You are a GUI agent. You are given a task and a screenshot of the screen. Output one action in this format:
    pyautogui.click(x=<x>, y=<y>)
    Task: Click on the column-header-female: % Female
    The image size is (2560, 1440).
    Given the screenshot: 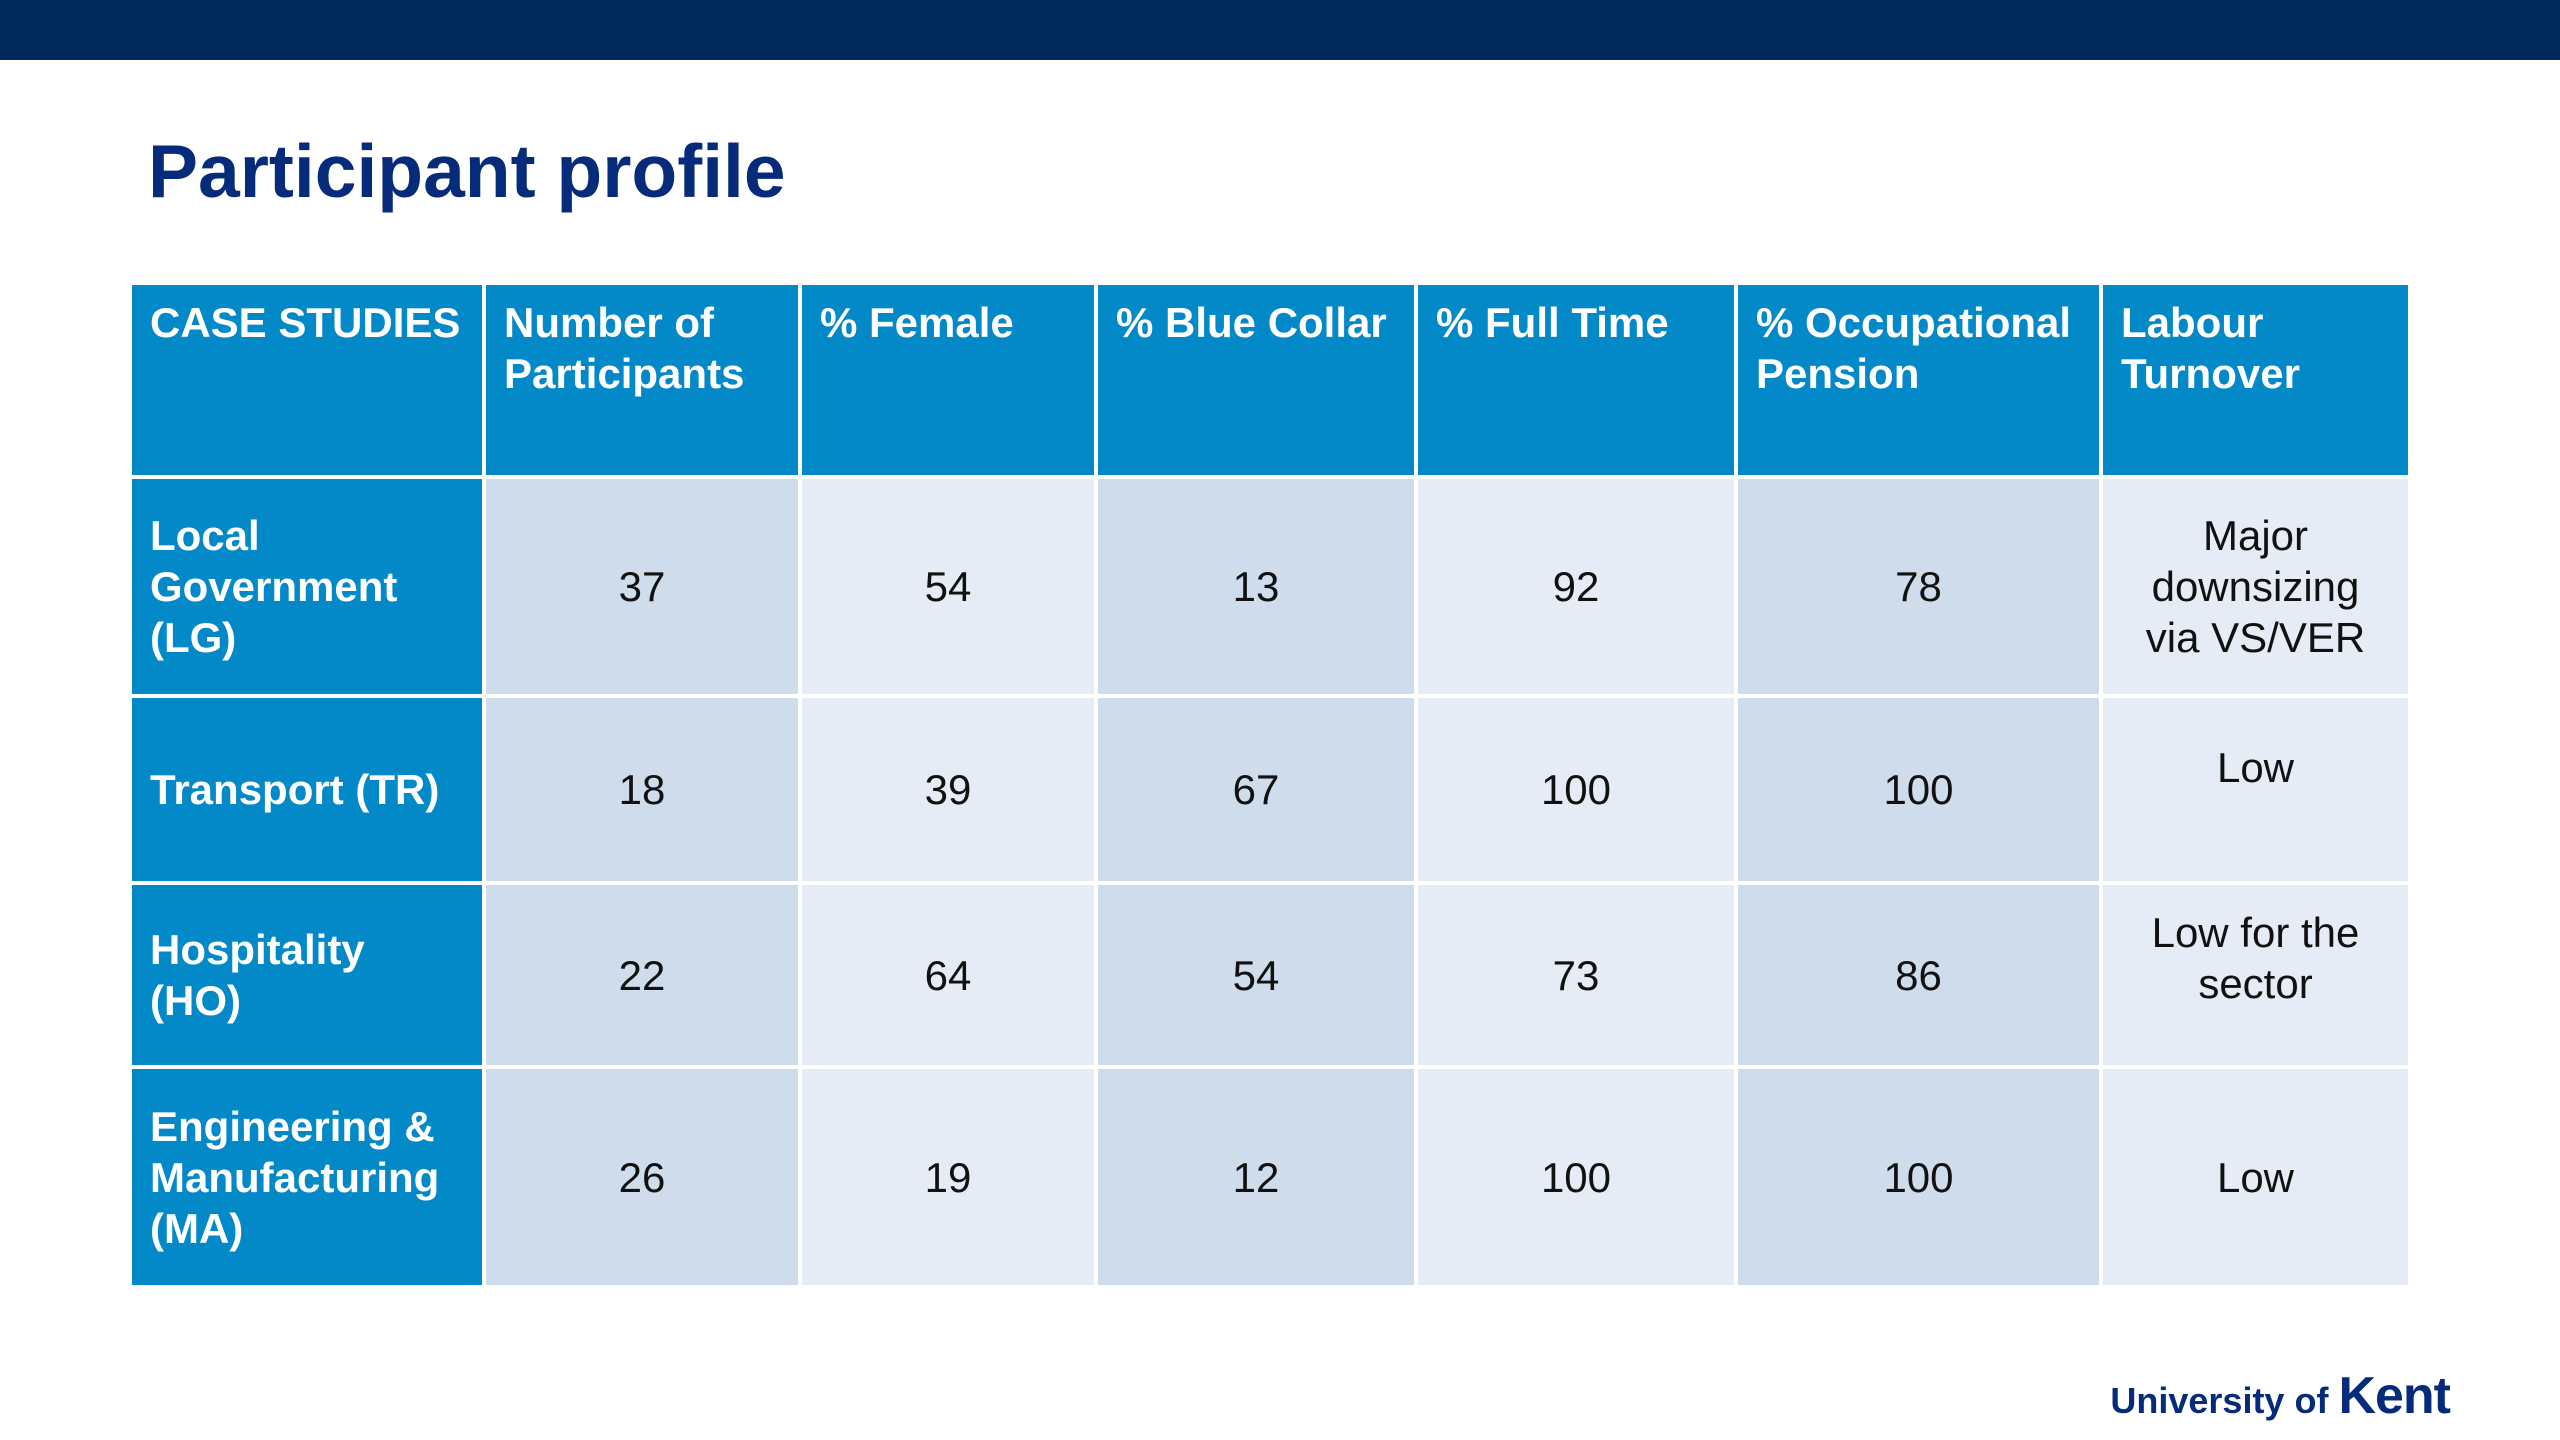 What is the action you would take?
    pyautogui.click(x=948, y=380)
    